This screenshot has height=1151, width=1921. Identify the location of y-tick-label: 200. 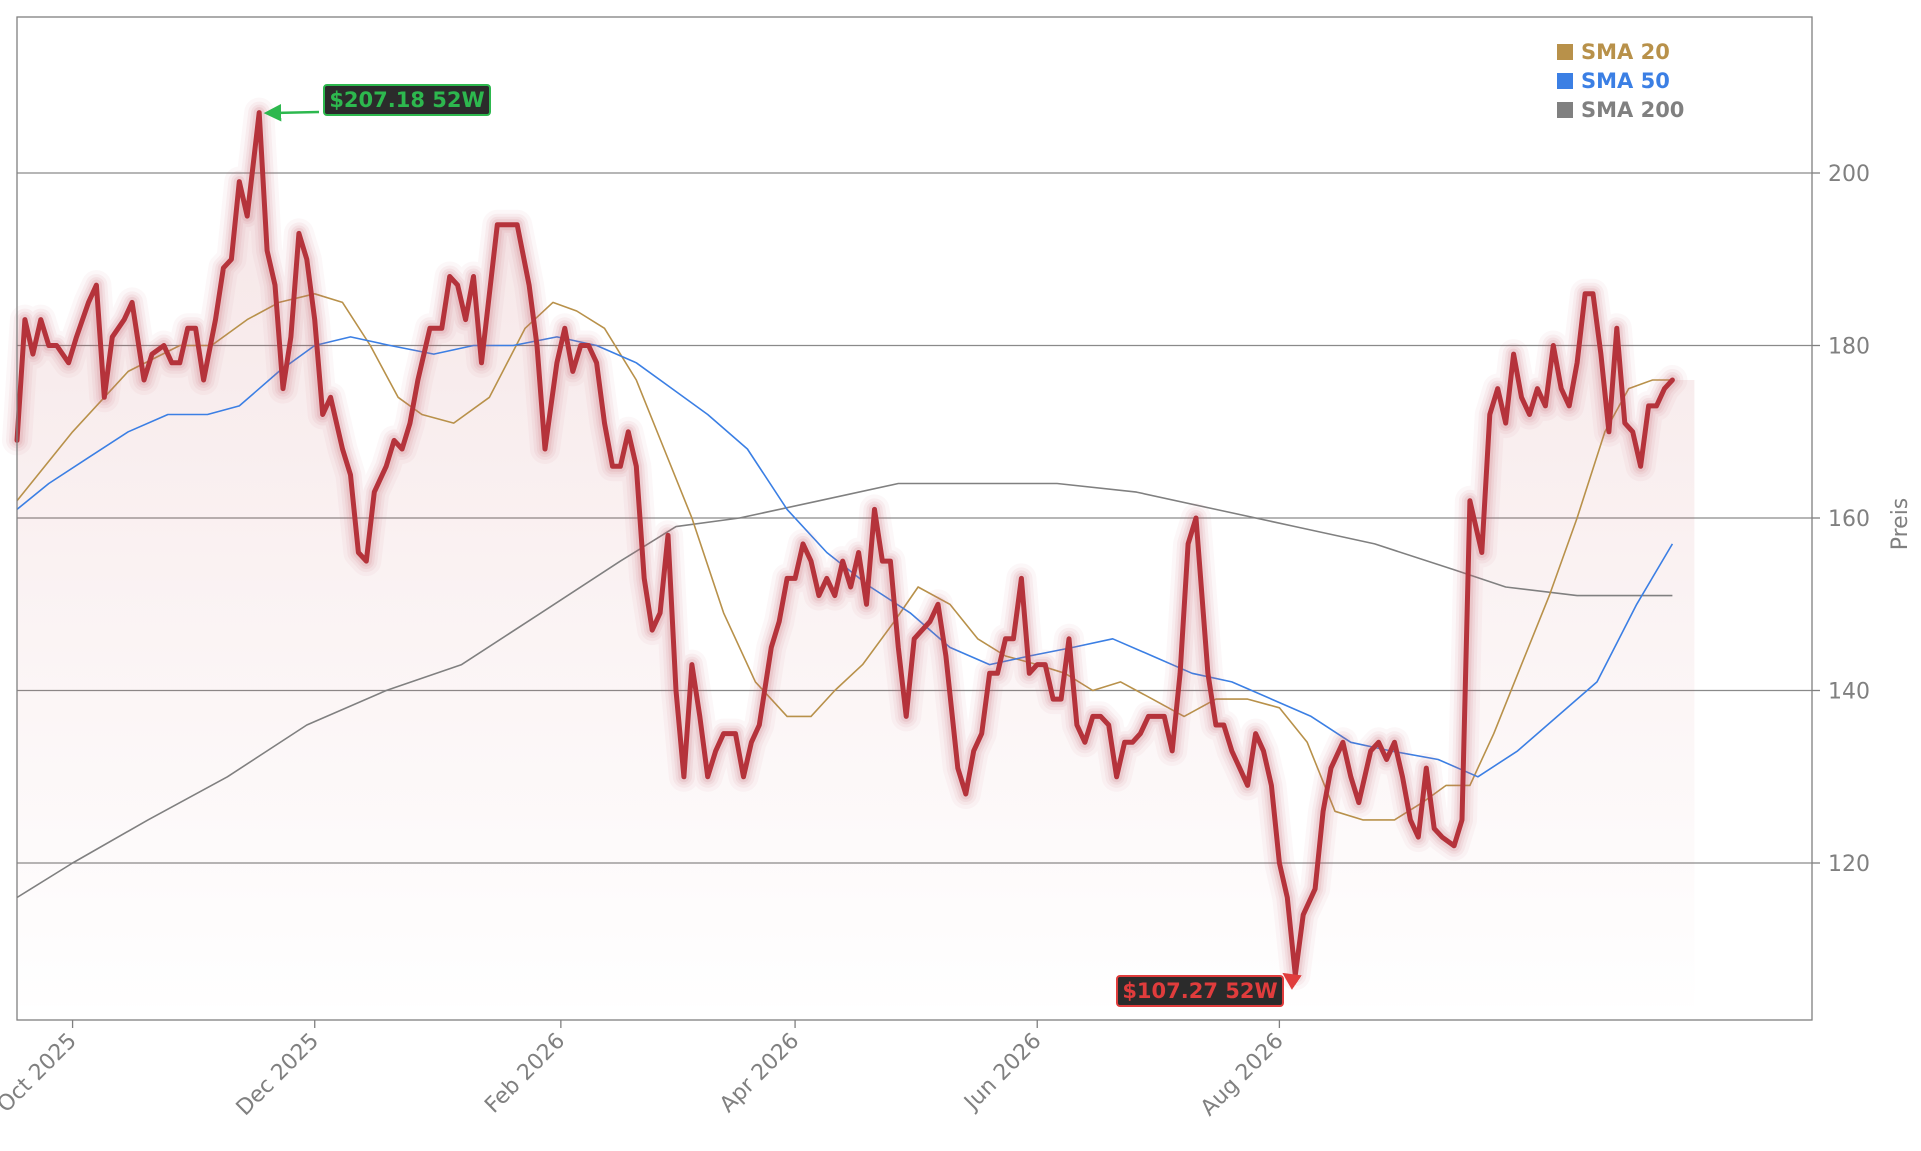
(1849, 174).